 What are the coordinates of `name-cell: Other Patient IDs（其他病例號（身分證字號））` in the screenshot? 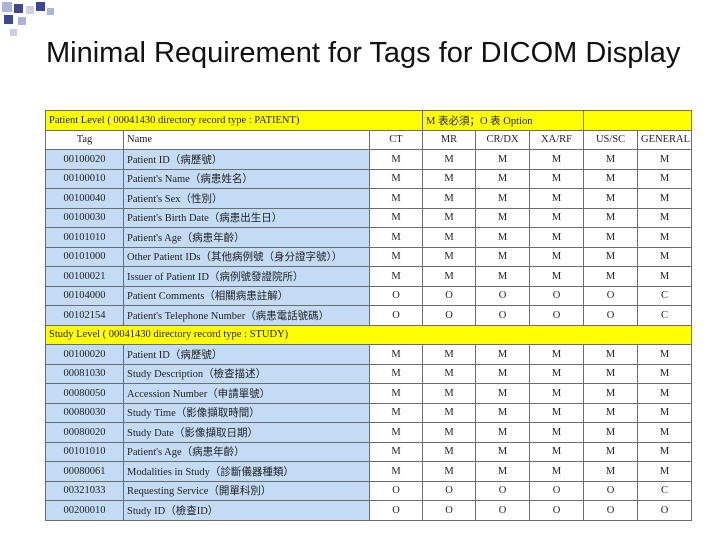 It's located at (246, 256).